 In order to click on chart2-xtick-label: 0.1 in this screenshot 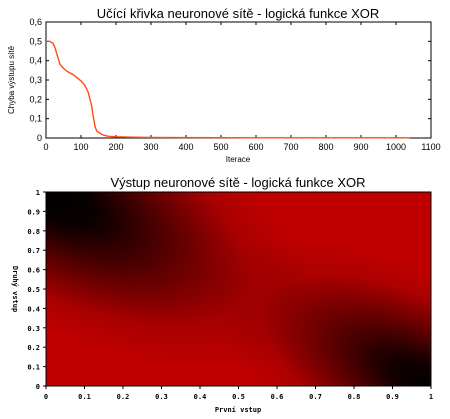, I will do `click(84, 397)`.